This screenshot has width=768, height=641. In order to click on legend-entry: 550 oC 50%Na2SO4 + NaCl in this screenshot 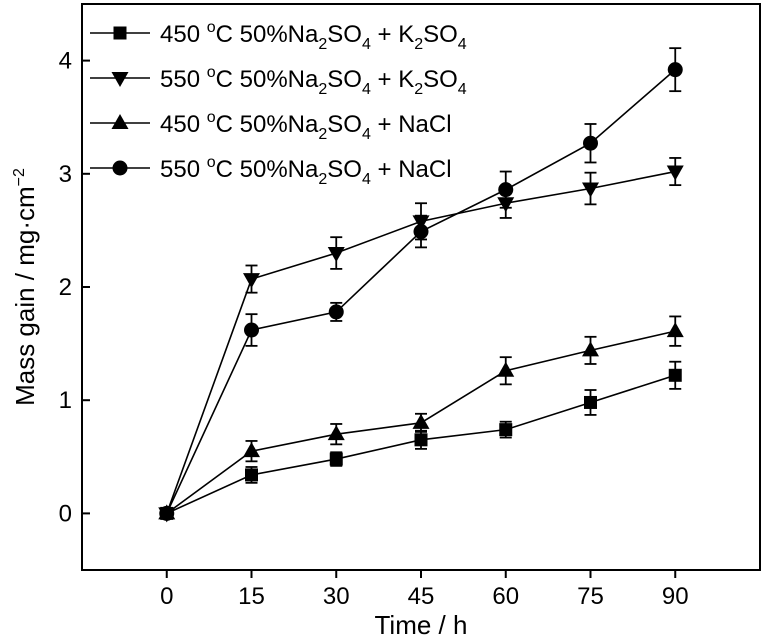, I will do `click(271, 171)`.